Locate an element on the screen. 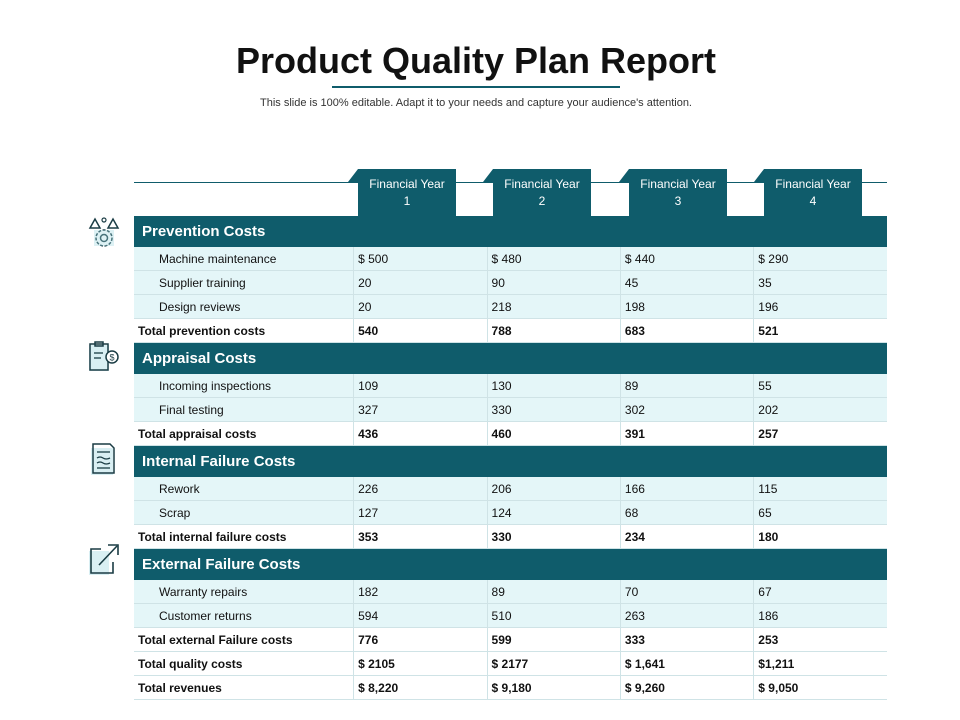 This screenshot has width=960, height=720. cell-value: 391 is located at coordinates (686, 433).